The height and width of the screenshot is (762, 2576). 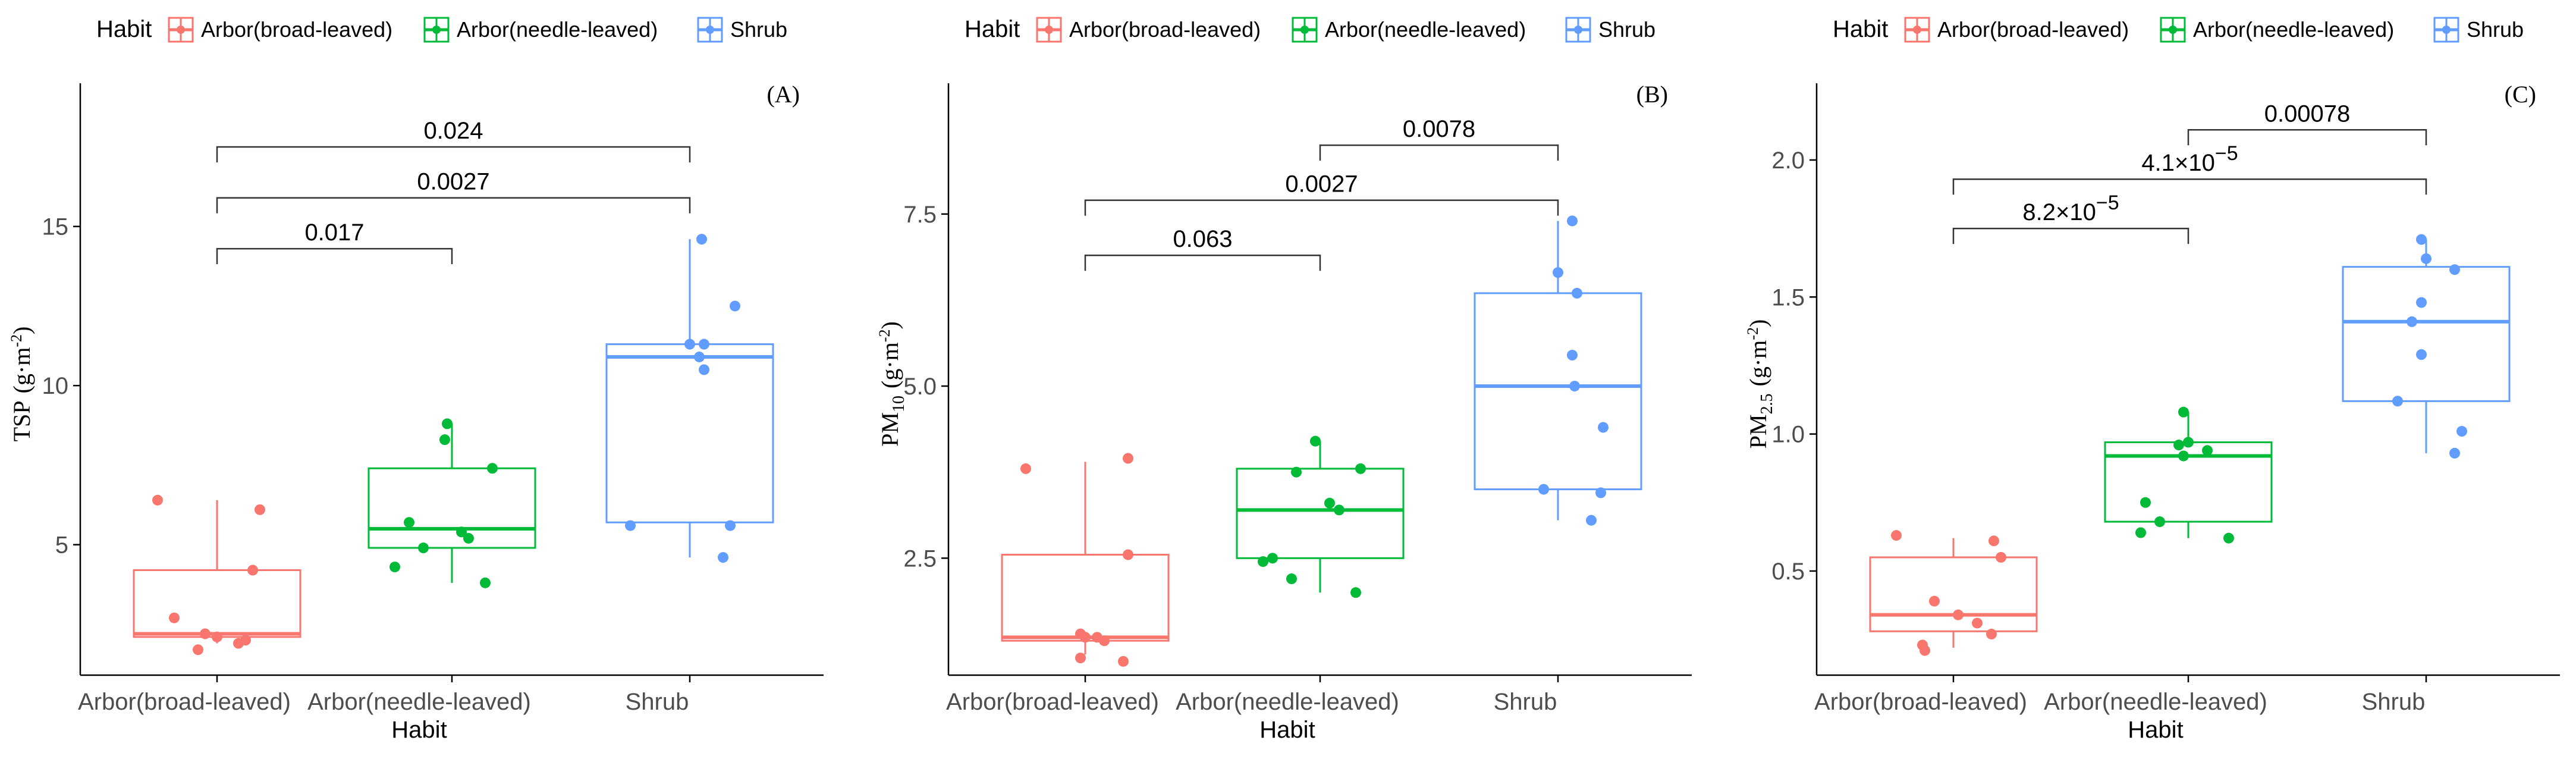 What do you see at coordinates (16, 340) in the screenshot?
I see `y-axis-title-exponent: -2` at bounding box center [16, 340].